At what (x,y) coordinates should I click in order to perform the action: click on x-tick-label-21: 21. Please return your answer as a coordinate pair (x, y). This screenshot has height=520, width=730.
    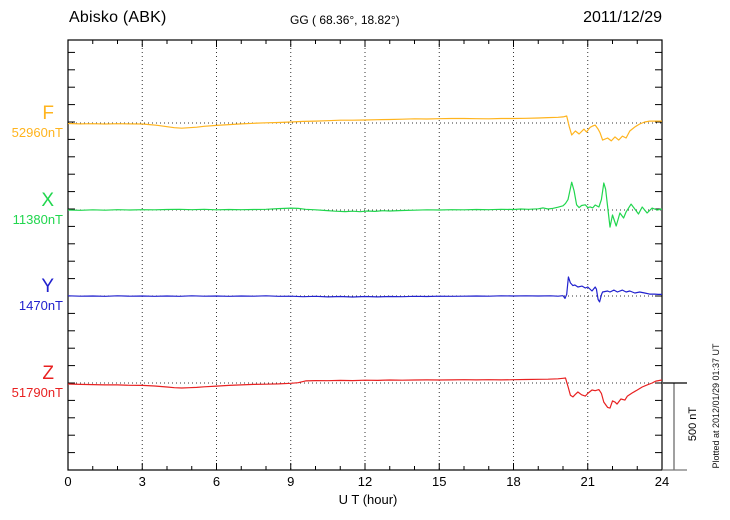
    Looking at the image, I should click on (587, 481).